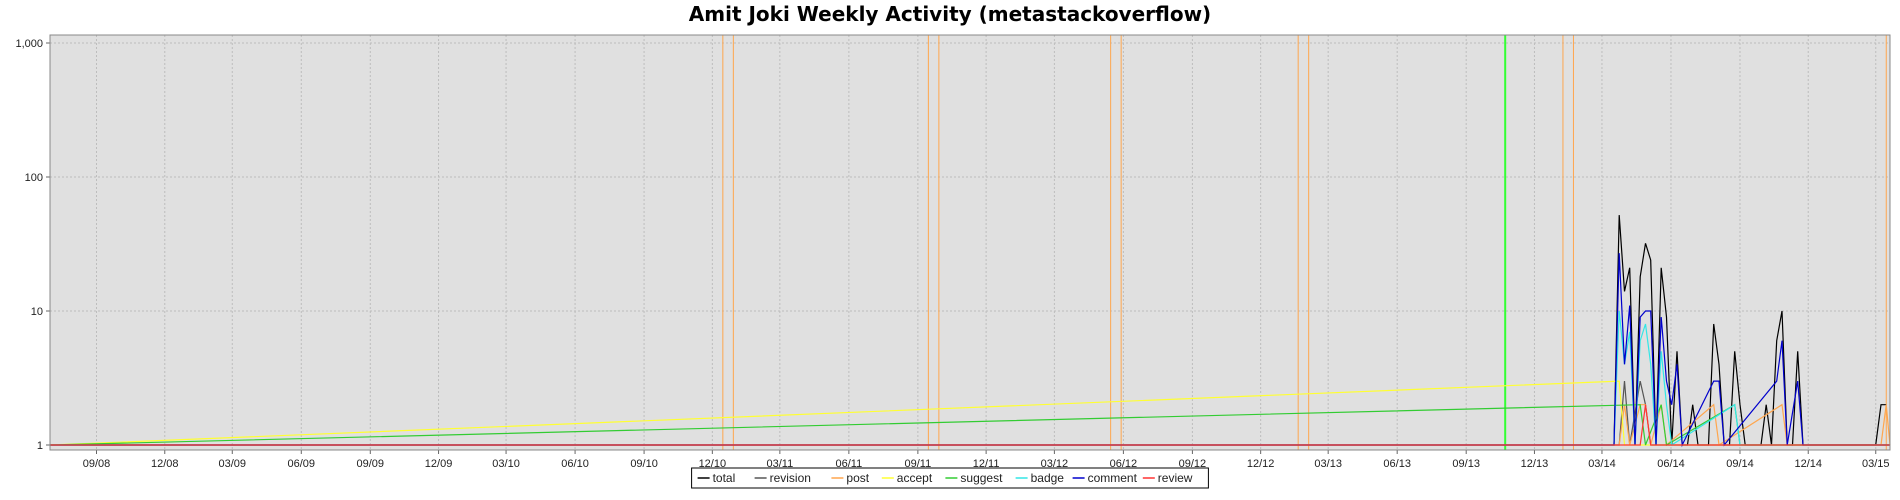  Describe the element at coordinates (981, 478) in the screenshot. I see `legend-label-suggest: suggest` at that location.